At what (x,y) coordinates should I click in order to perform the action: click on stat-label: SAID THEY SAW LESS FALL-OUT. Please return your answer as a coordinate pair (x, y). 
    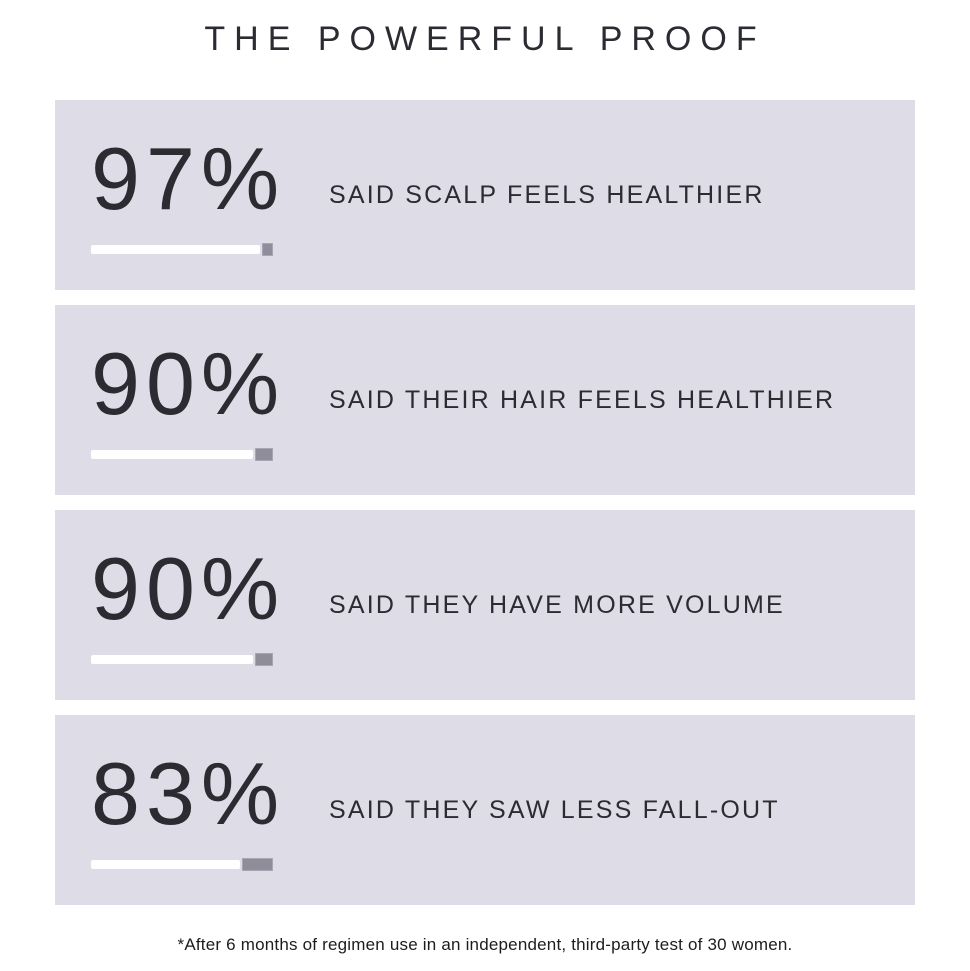
    Looking at the image, I should click on (554, 809).